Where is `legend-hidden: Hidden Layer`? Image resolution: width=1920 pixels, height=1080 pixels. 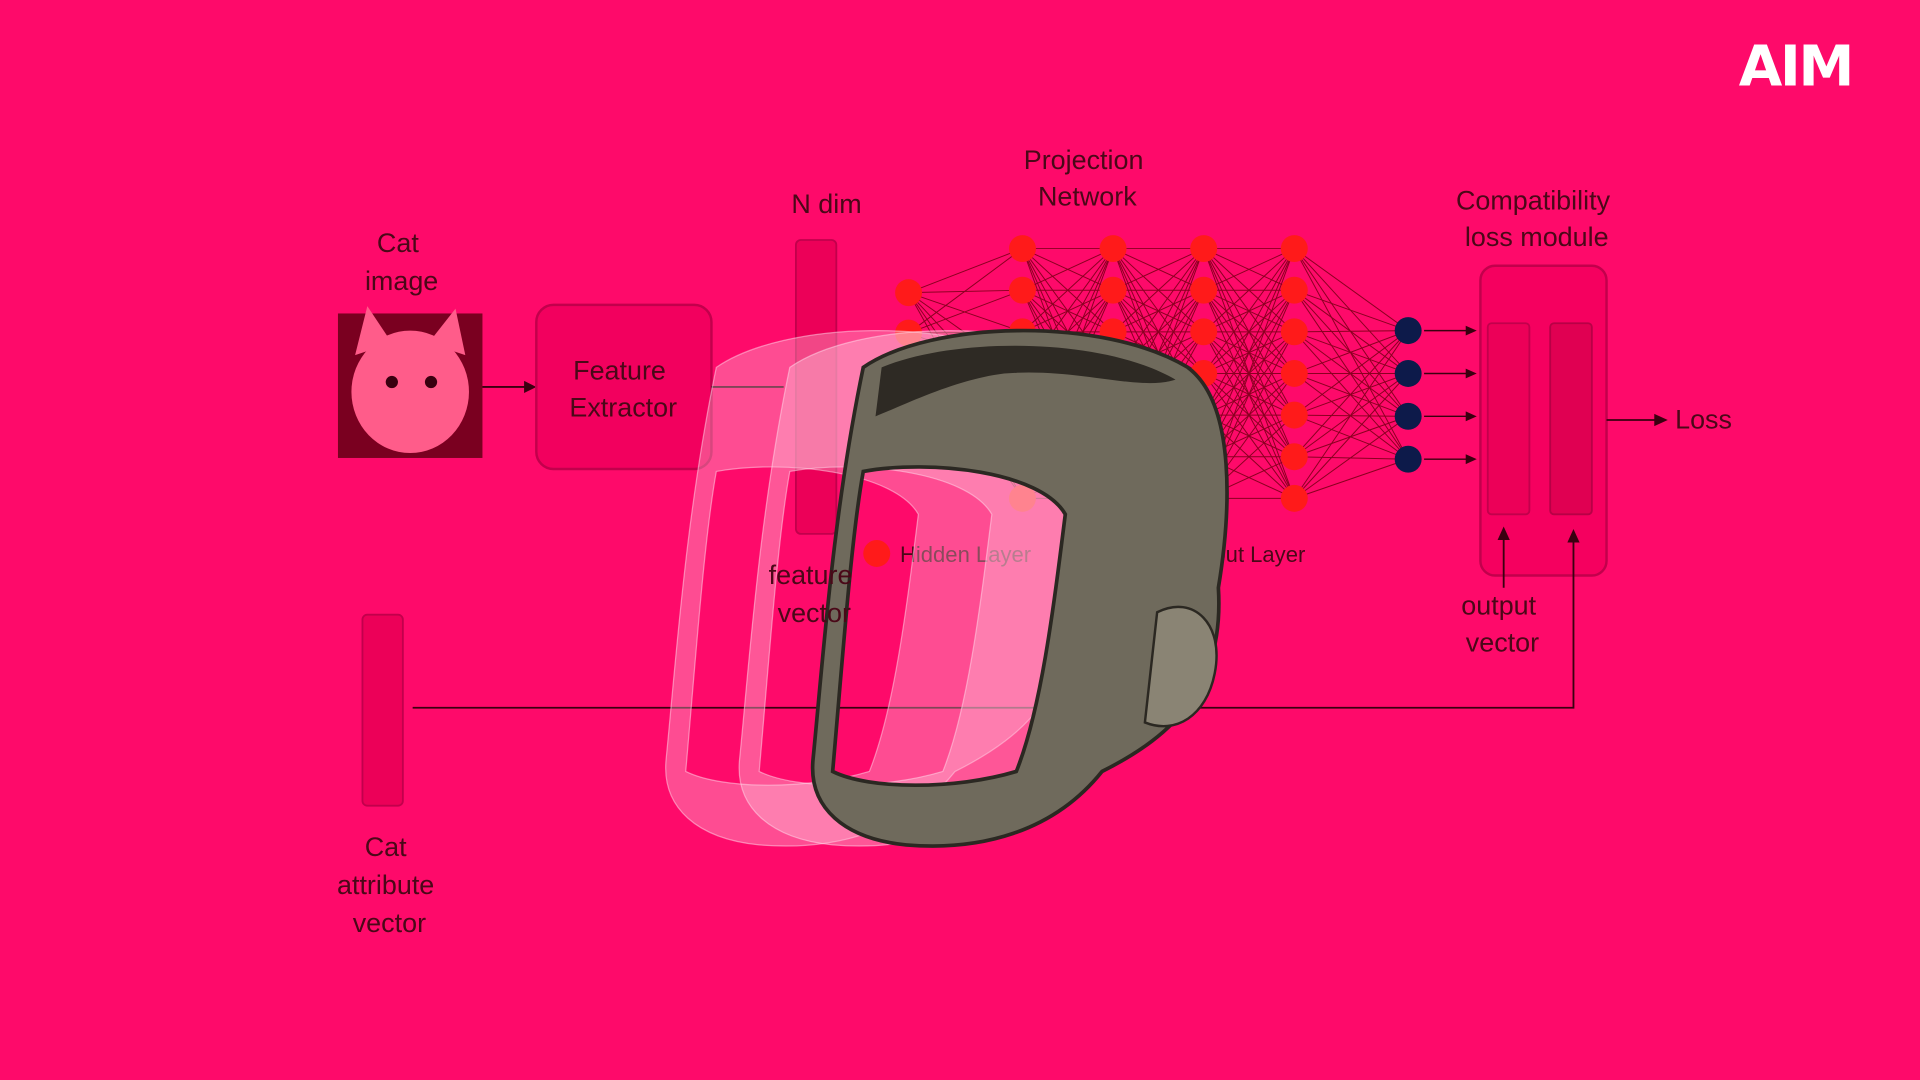
legend-hidden: Hidden Layer is located at coordinates (965, 554).